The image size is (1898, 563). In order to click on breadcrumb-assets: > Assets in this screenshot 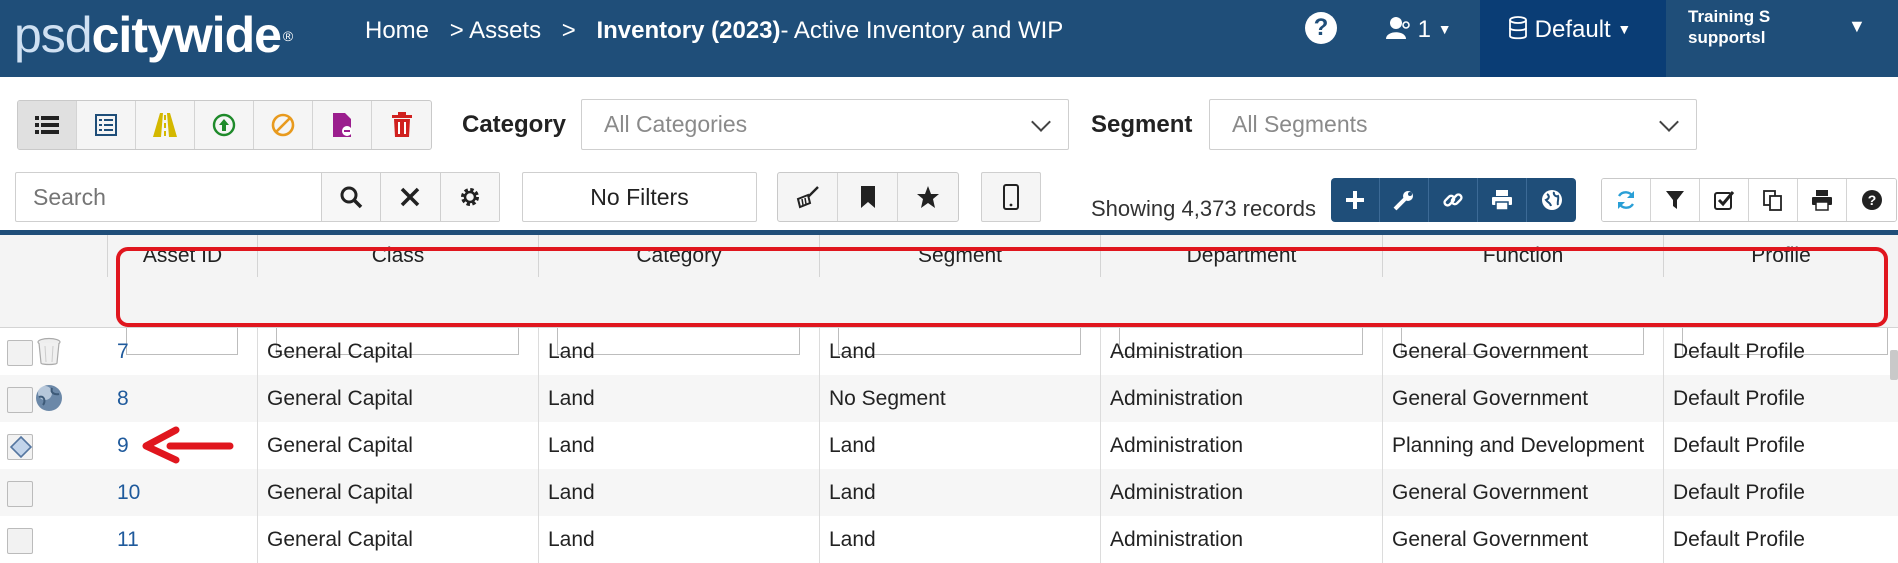, I will do `click(495, 30)`.